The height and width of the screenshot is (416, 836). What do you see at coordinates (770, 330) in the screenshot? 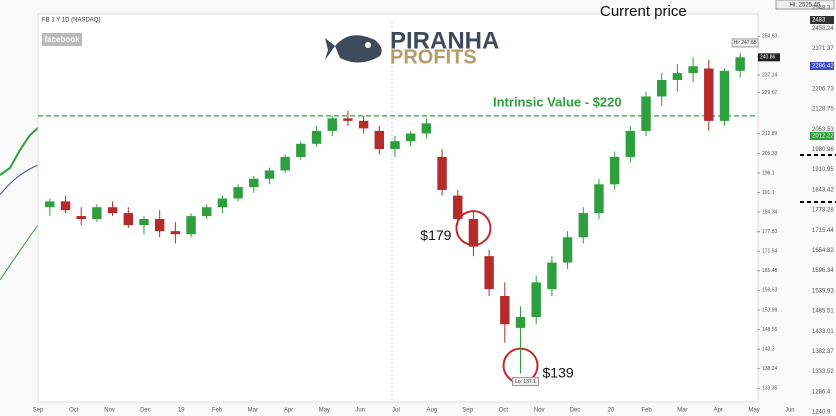
I see `y-tick-label: 148.55` at bounding box center [770, 330].